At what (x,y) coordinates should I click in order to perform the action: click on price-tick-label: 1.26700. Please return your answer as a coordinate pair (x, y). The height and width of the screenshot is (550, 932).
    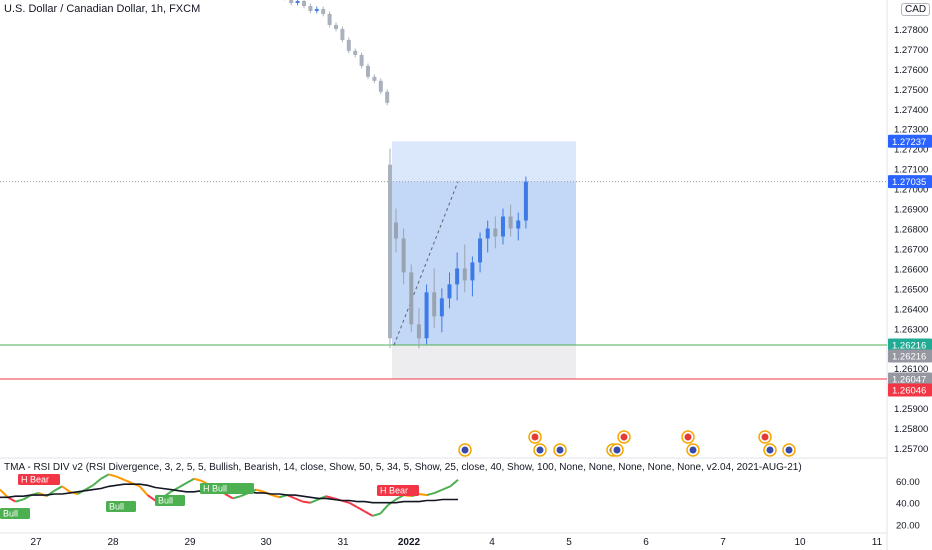
    Looking at the image, I should click on (911, 249).